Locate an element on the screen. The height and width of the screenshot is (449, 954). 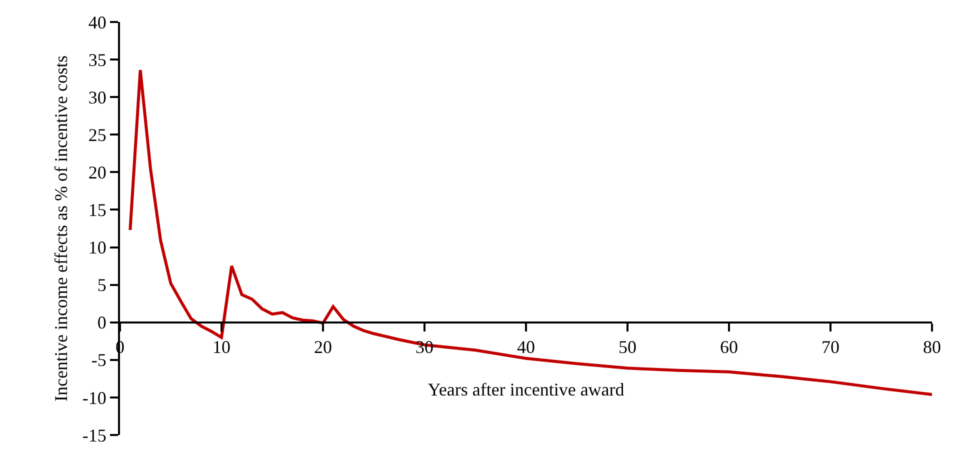
y-tick-label: 35 is located at coordinates (97, 60).